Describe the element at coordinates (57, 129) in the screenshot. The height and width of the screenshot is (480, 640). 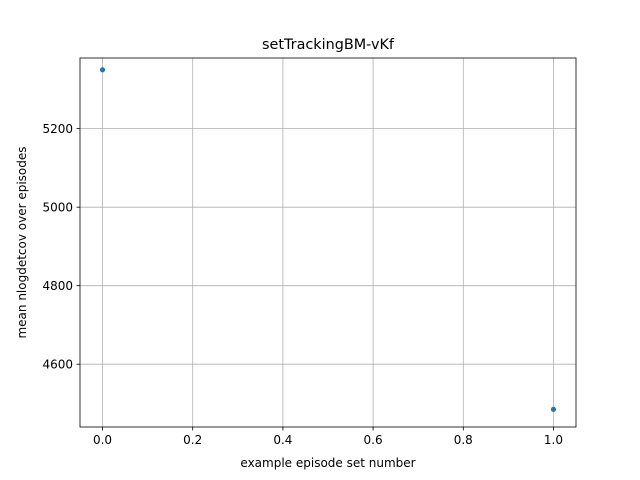
I see `y-tick-label: 5200` at that location.